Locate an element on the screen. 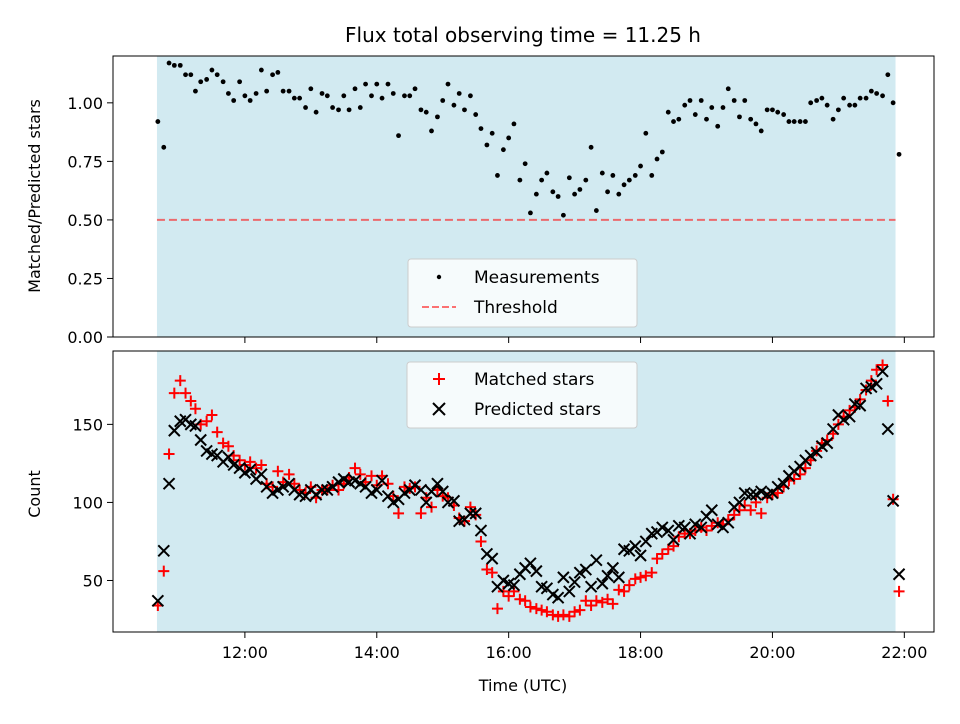  legend-measurements-label: Measurements is located at coordinates (537, 278).